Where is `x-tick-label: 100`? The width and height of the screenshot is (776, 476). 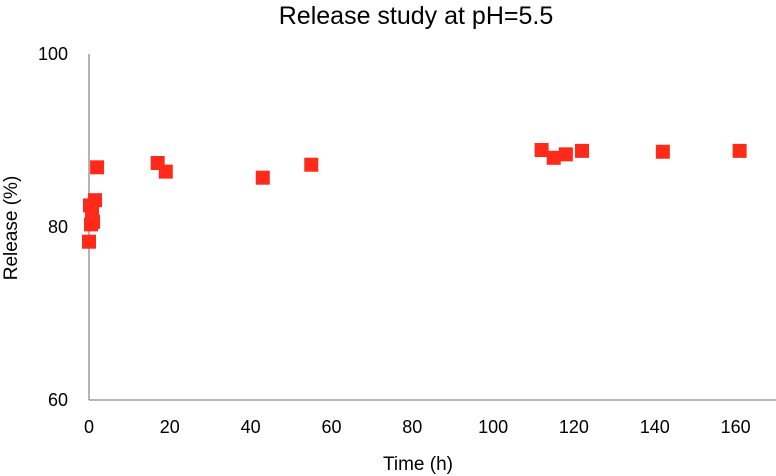 x-tick-label: 100 is located at coordinates (493, 427).